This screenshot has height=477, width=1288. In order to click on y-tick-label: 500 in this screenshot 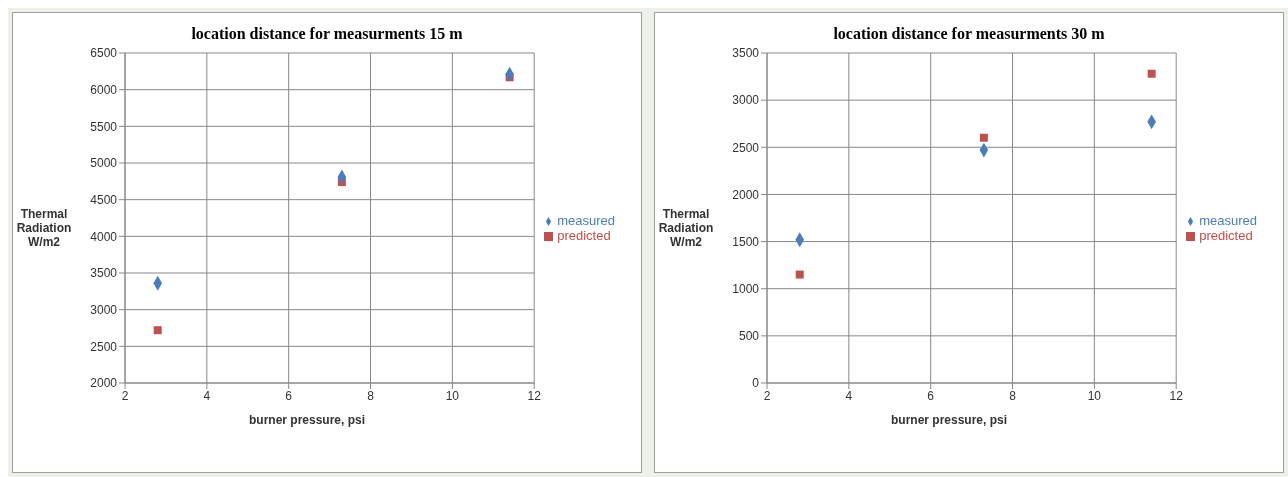, I will do `click(749, 336)`.